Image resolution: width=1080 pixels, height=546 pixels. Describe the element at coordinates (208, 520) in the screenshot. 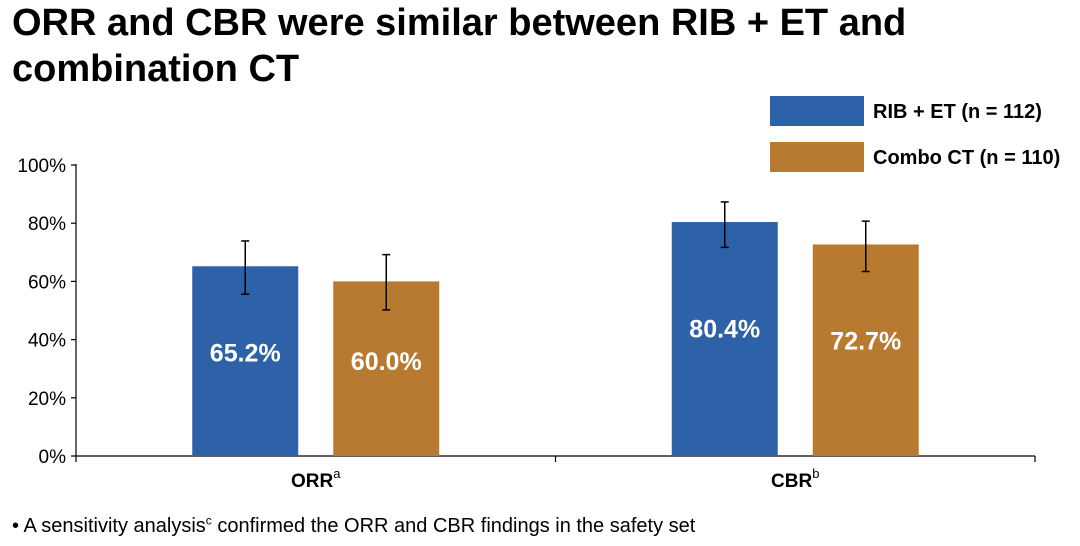

I see `footnote-superscript: c` at that location.